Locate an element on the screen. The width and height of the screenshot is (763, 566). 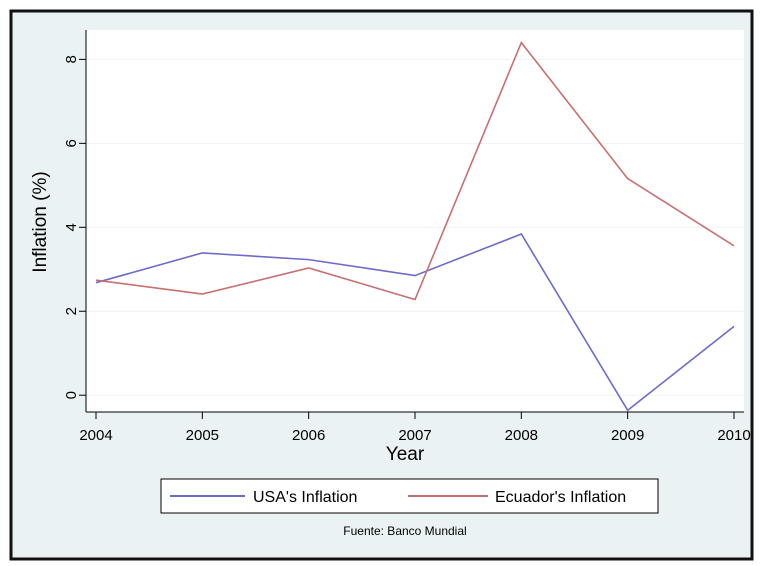
y-tick-label: 2 is located at coordinates (71, 311).